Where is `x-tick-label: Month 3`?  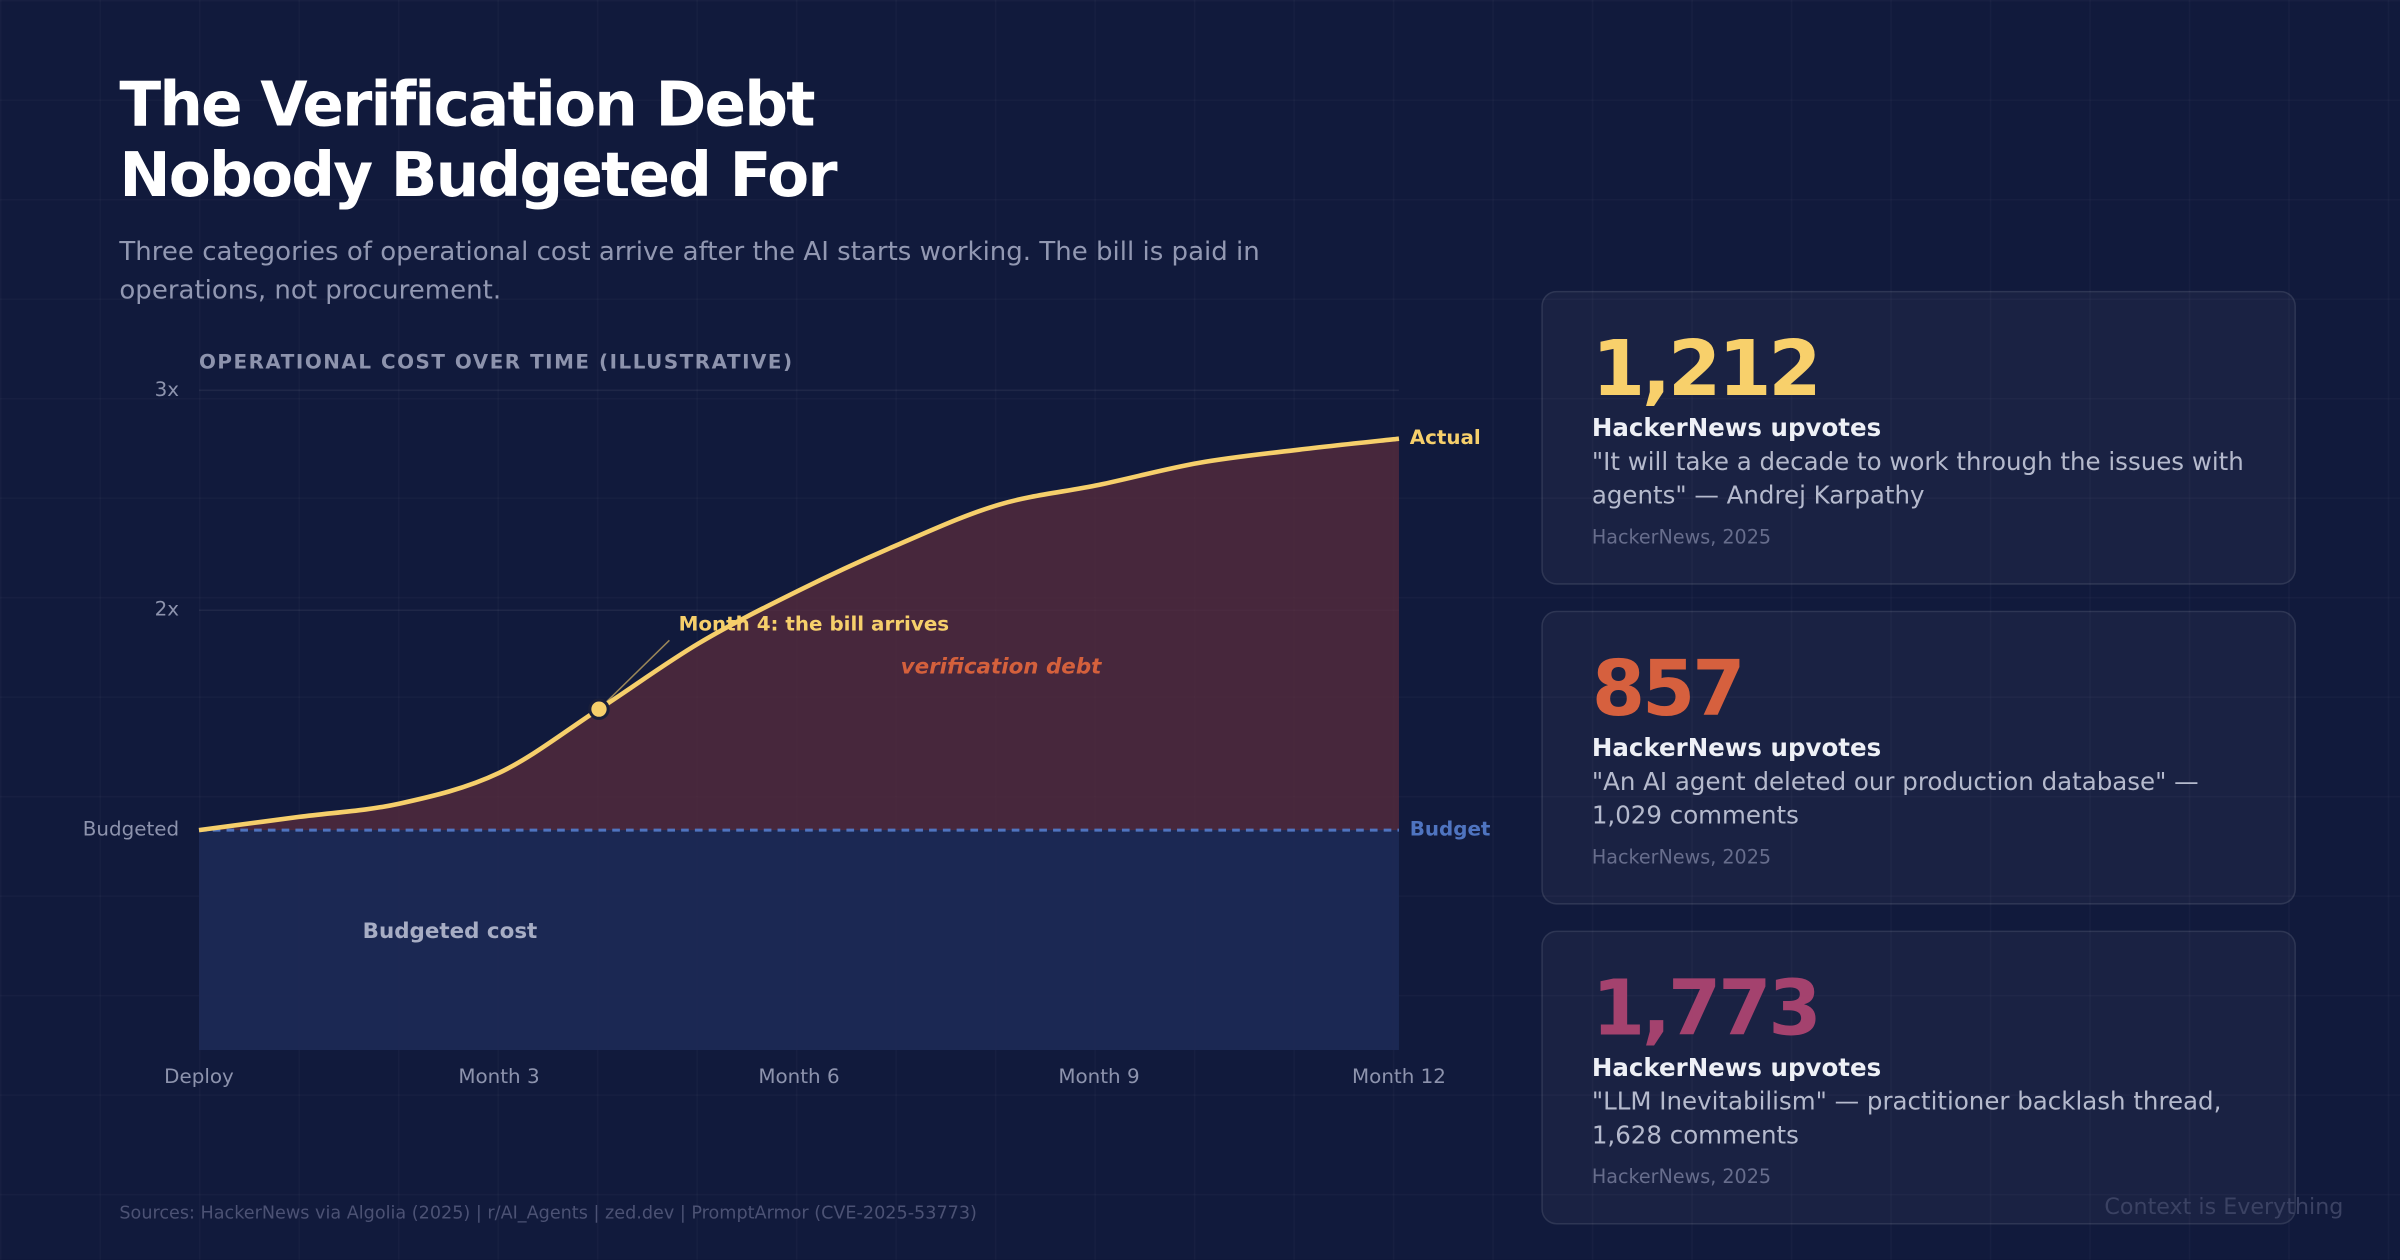
x-tick-label: Month 3 is located at coordinates (498, 1076).